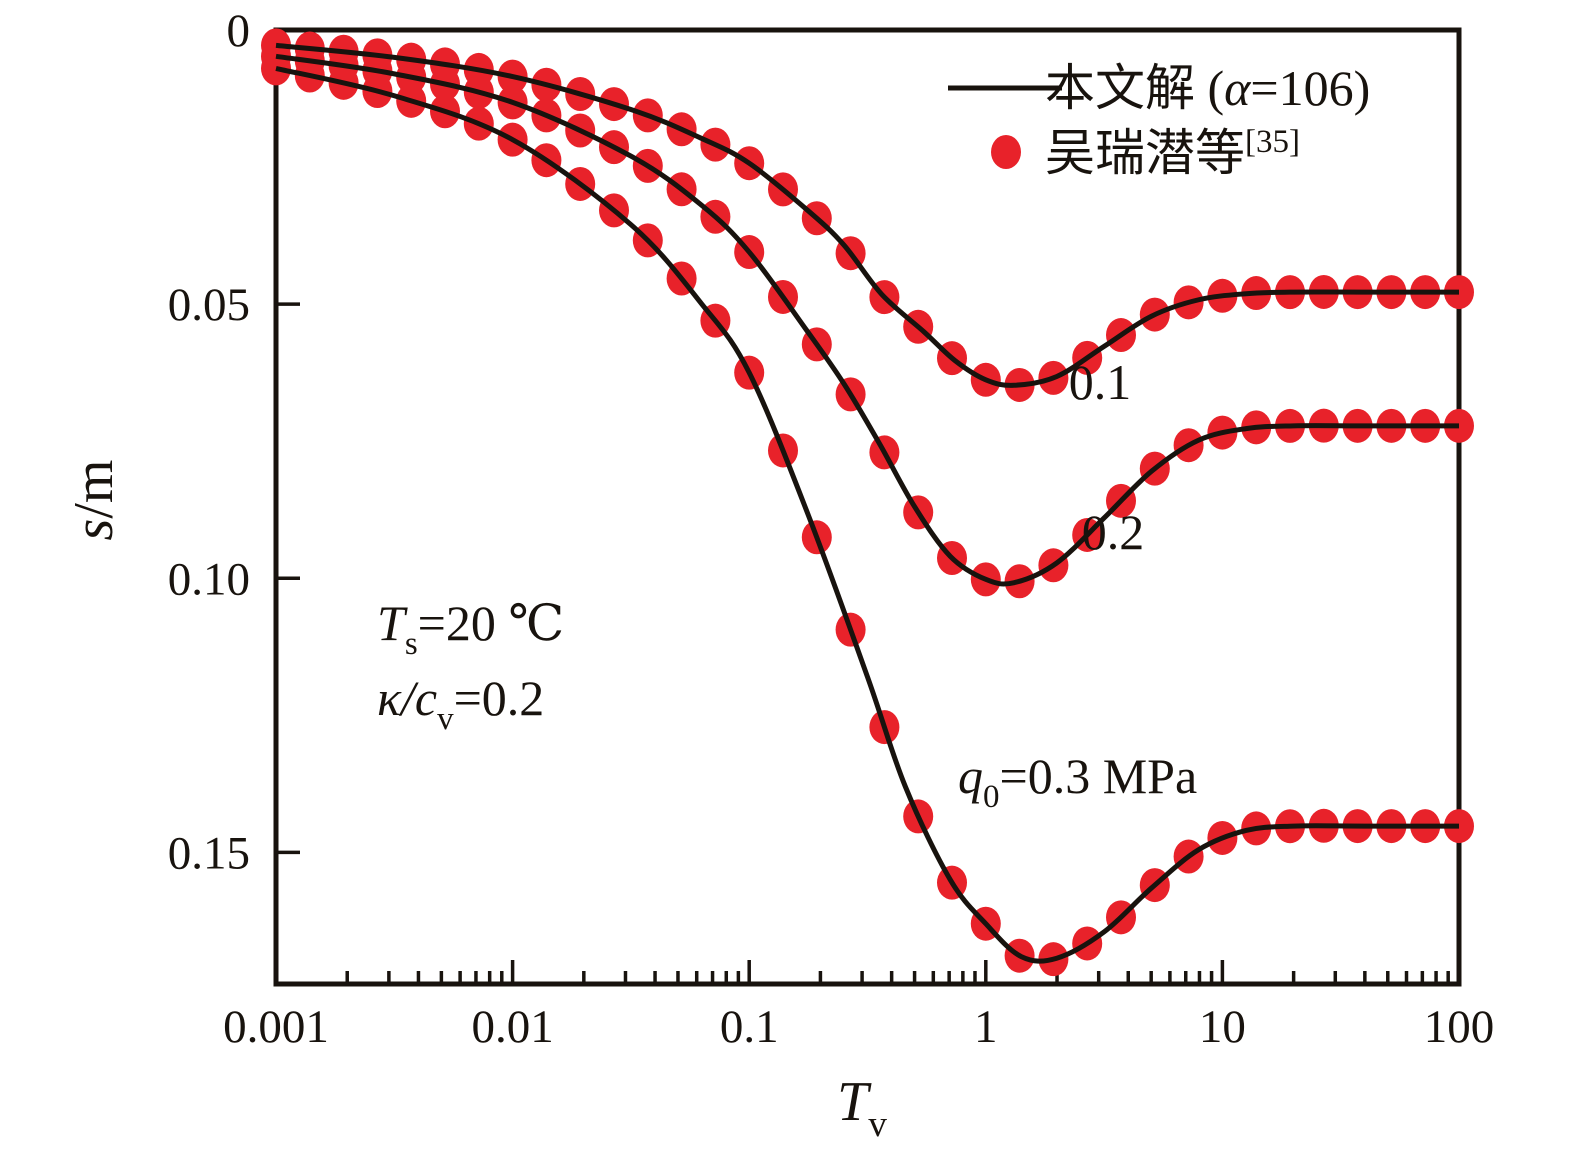 This screenshot has width=1575, height=1154. Describe the element at coordinates (94, 500) in the screenshot. I see `y-axis-title: s/m` at that location.